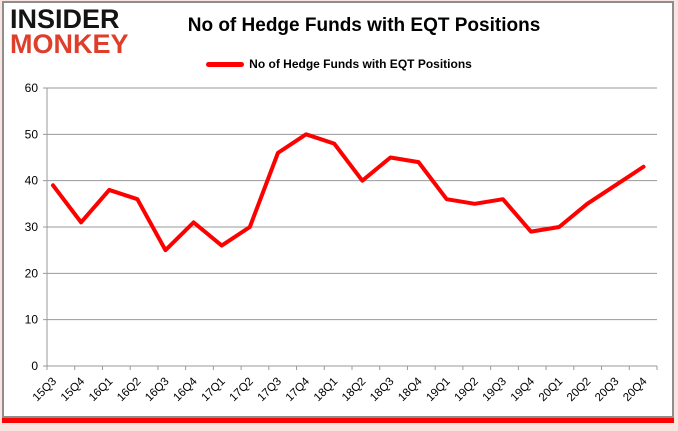 This screenshot has height=431, width=678. Describe the element at coordinates (438, 390) in the screenshot. I see `x-axis-label: 19Q1` at that location.